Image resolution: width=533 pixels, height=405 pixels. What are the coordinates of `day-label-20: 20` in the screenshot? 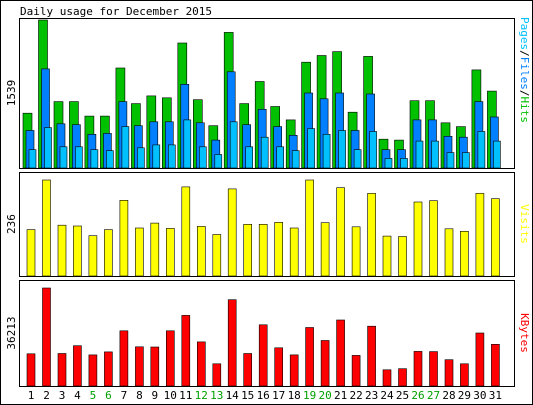 It's located at (324, 395).